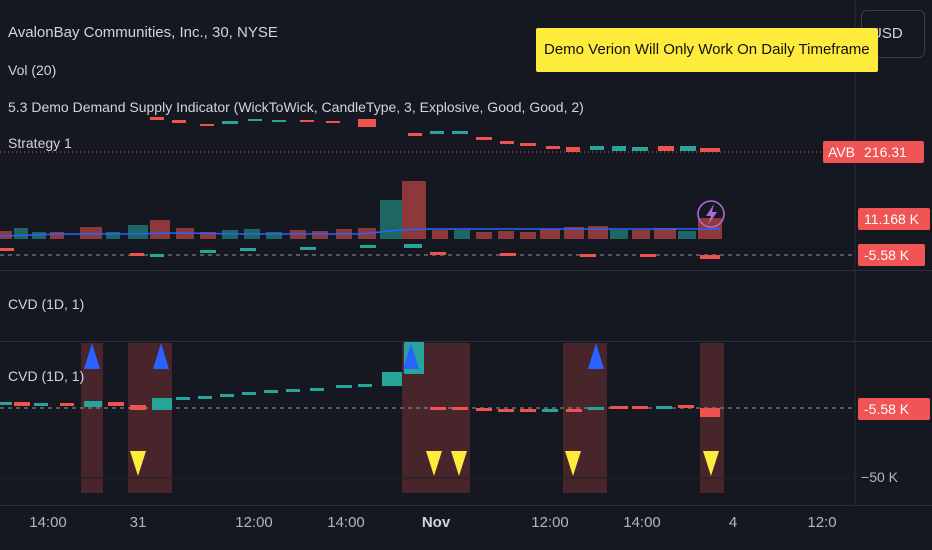 The height and width of the screenshot is (550, 932). What do you see at coordinates (841, 152) in the screenshot?
I see `ticker-tag: AVB` at bounding box center [841, 152].